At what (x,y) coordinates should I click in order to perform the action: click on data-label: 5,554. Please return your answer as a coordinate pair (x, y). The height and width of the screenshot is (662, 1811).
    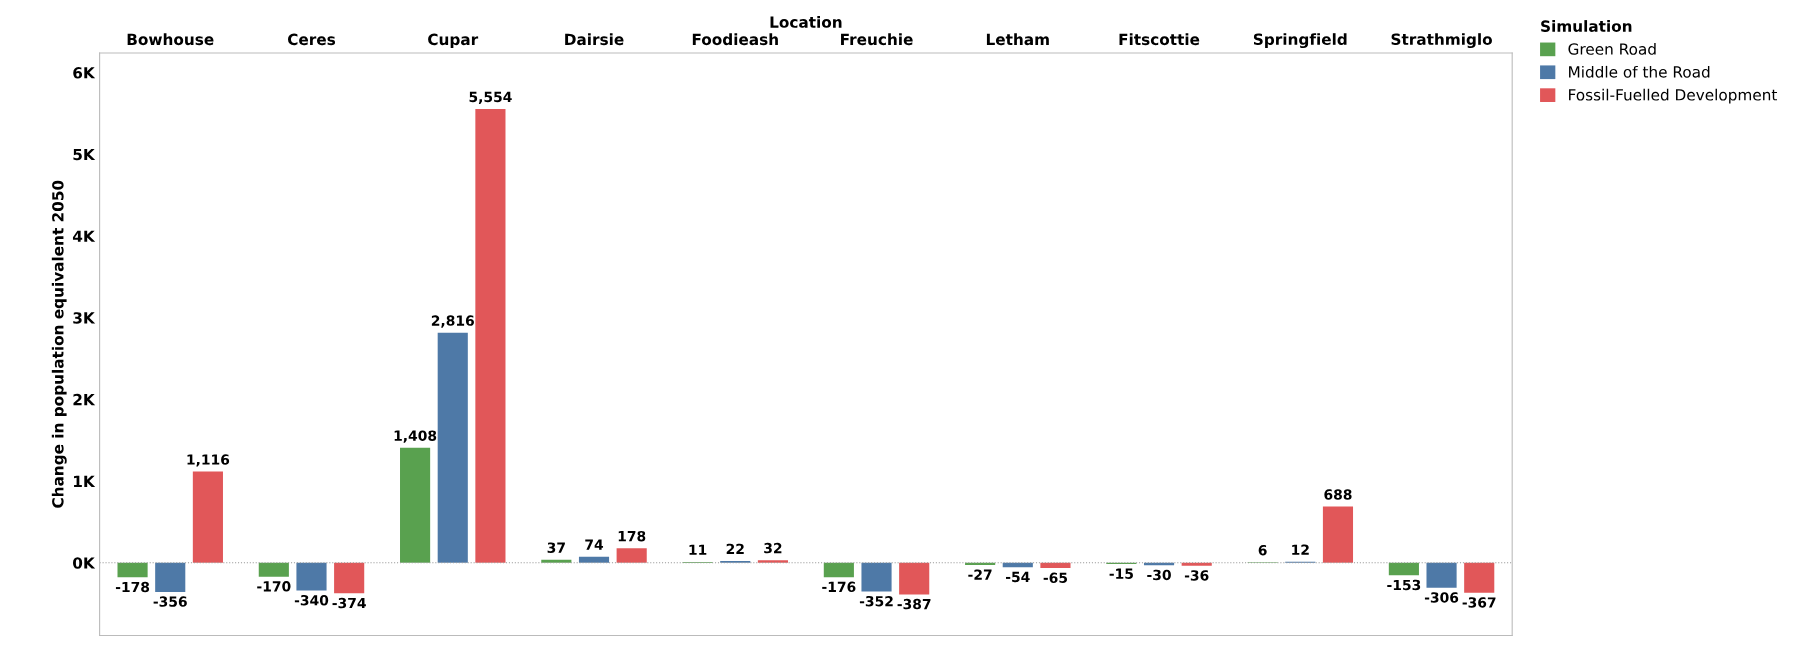
    Looking at the image, I should click on (490, 97).